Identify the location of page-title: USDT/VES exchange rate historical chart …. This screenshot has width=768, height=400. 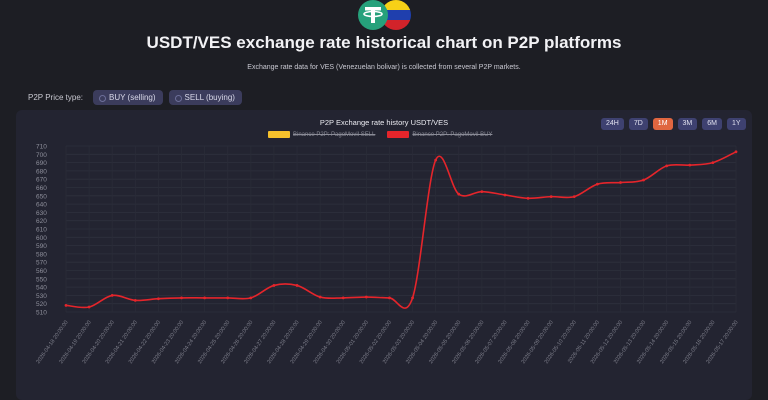
(384, 42).